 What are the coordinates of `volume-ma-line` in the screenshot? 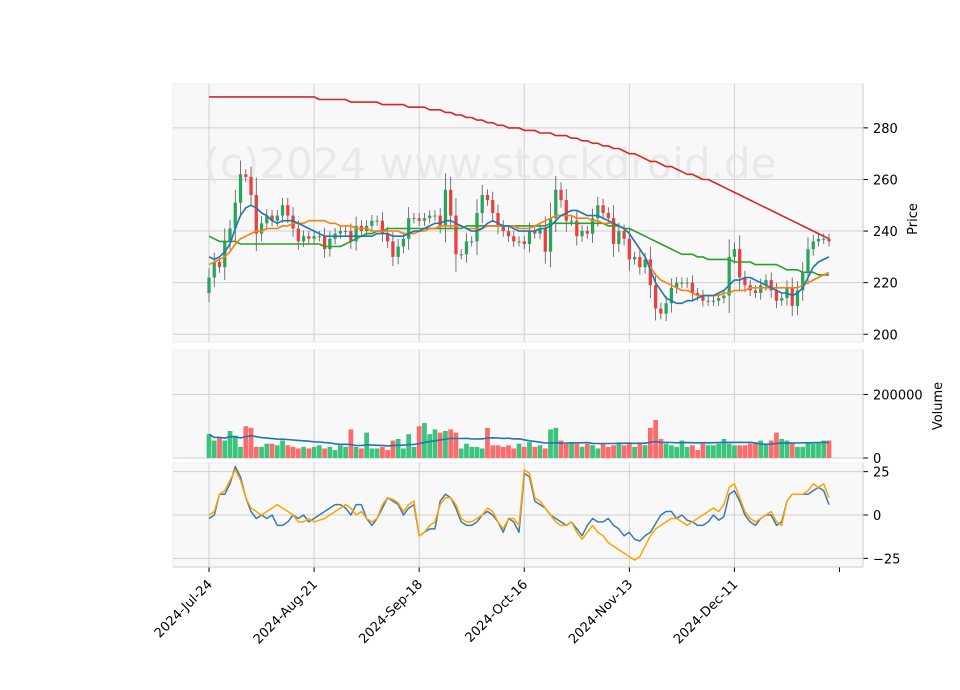 It's located at (518, 440).